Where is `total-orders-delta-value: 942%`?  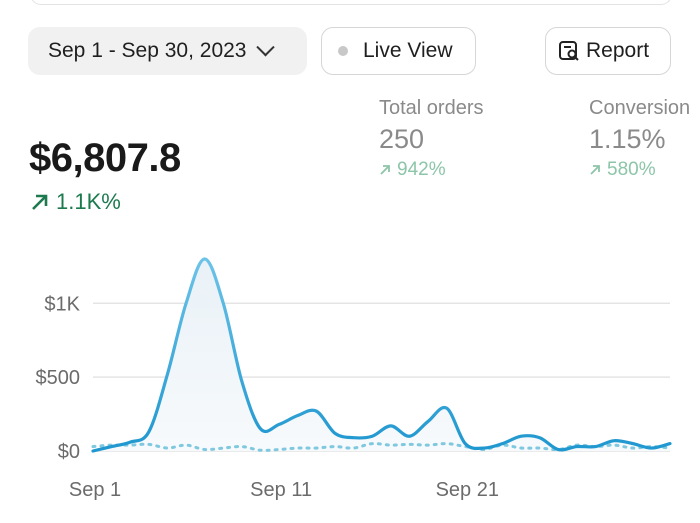
total-orders-delta-value: 942% is located at coordinates (421, 169).